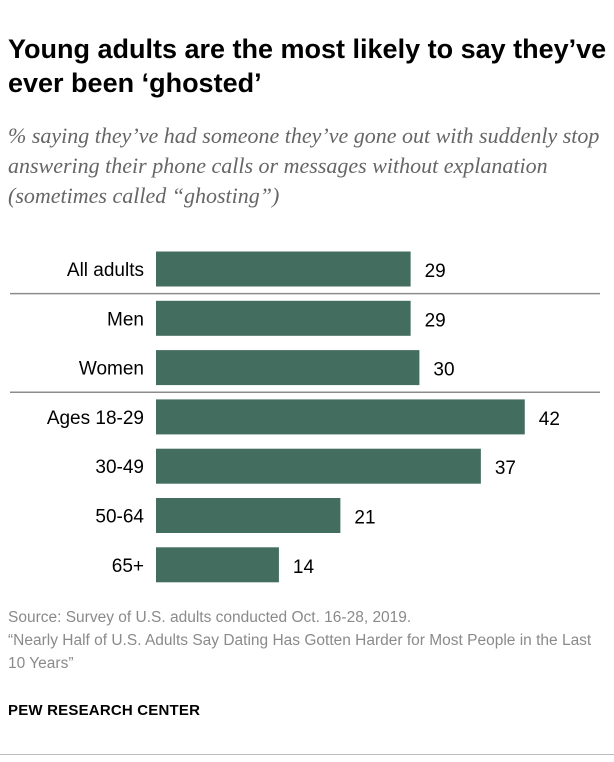 The width and height of the screenshot is (614, 762). What do you see at coordinates (288, 368) in the screenshot?
I see `bar-women` at bounding box center [288, 368].